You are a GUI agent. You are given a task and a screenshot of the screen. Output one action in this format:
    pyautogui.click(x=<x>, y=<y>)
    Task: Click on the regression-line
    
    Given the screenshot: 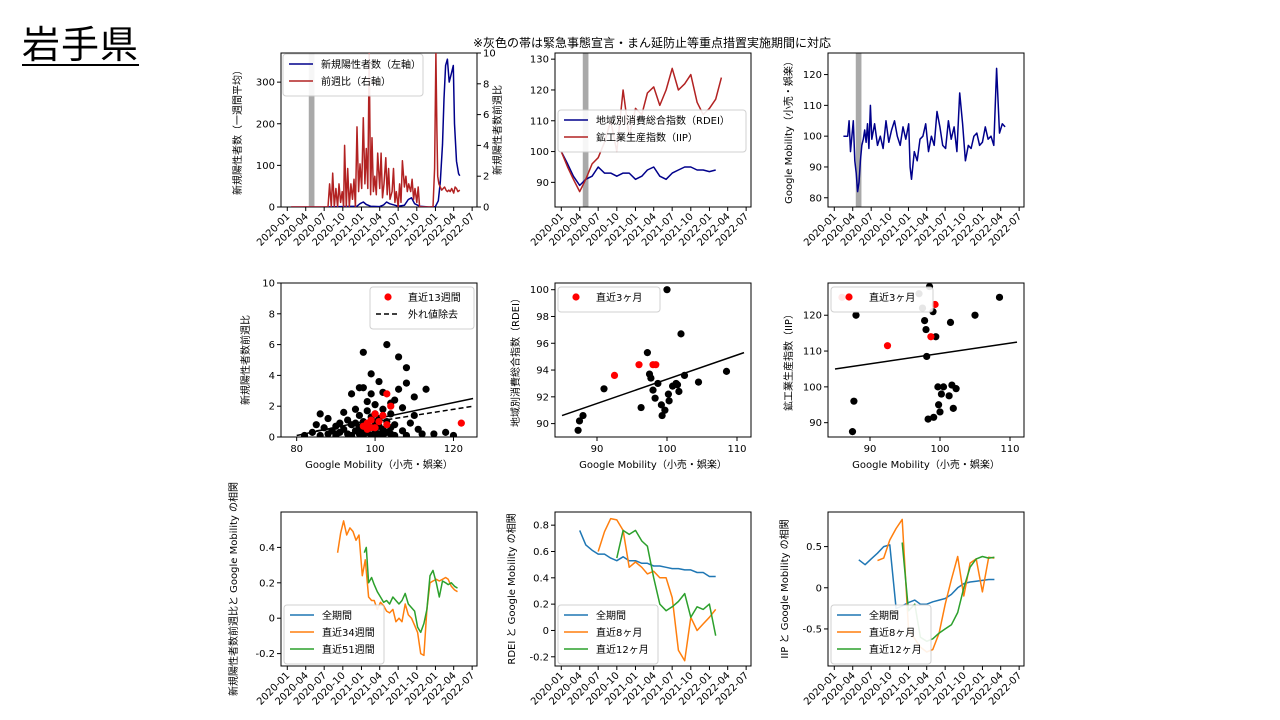 What is the action you would take?
    pyautogui.click(x=653, y=384)
    